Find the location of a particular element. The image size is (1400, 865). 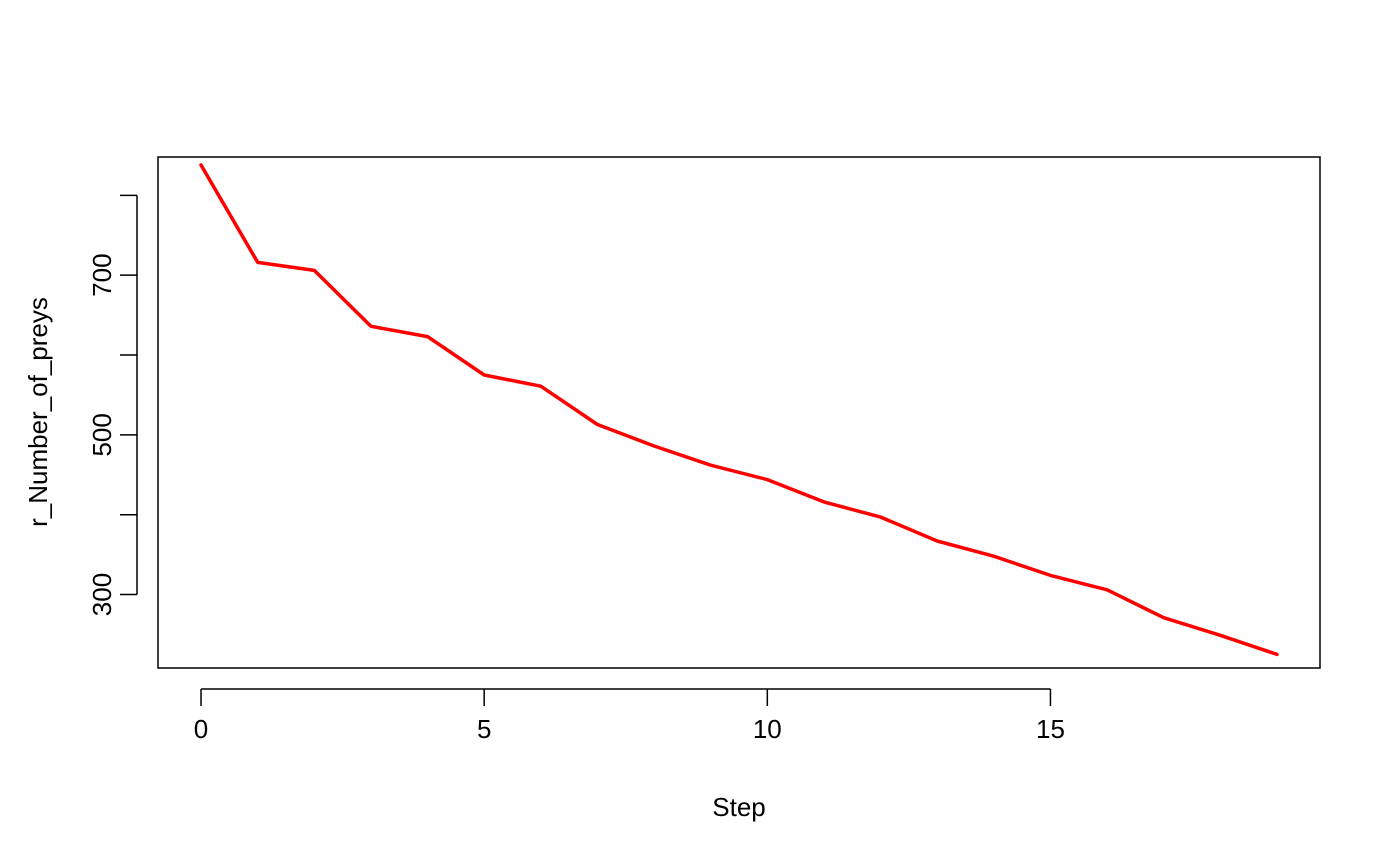

x-tick-label: 0 is located at coordinates (201, 729).